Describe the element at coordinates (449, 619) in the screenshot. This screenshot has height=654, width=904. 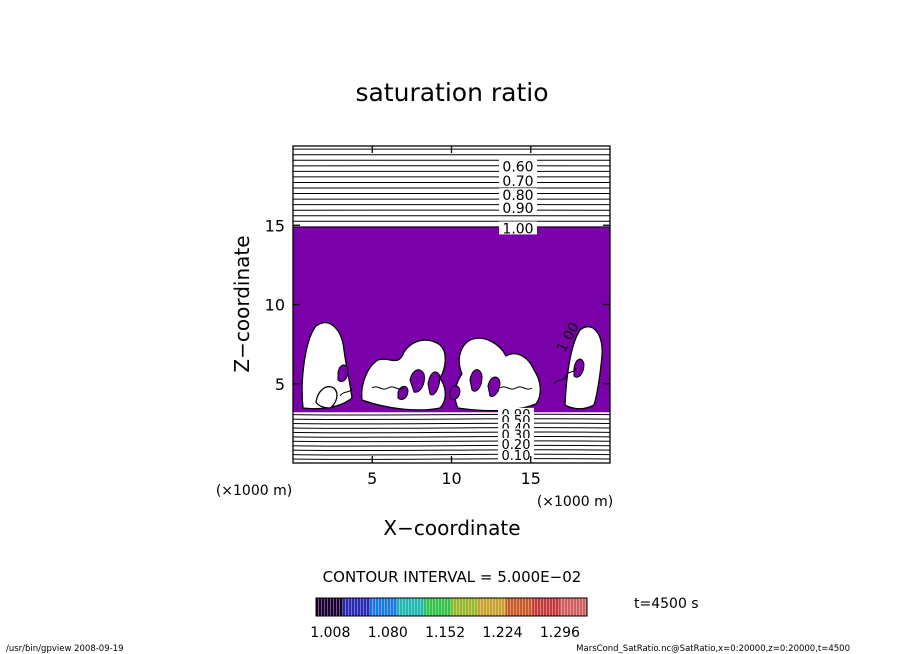
I see `colorbar: 1.008 1.080 1.152 1.224 1.296` at that location.